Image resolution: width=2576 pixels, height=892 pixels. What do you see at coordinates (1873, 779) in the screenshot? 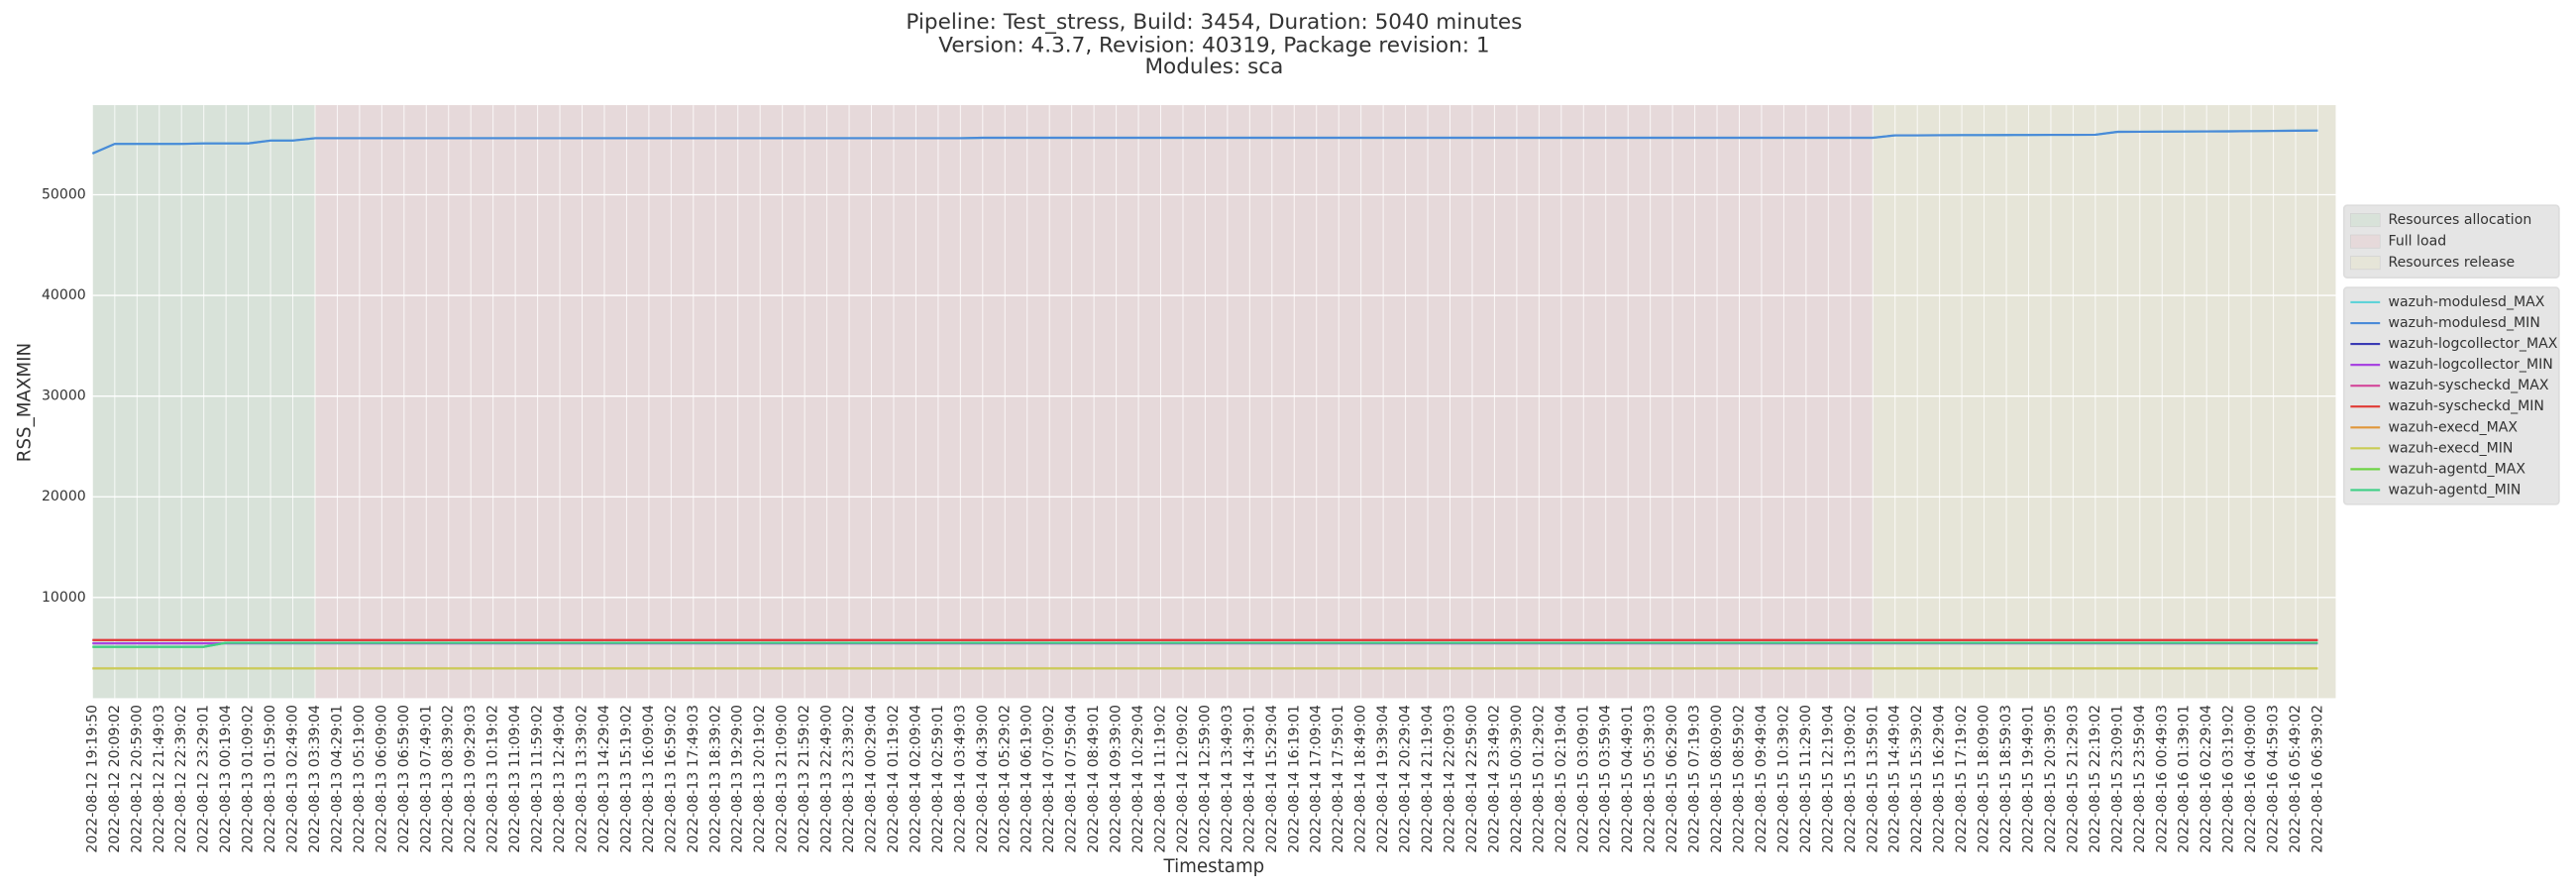
I see `x-tick-label: 2022-08-15 13:59:01` at bounding box center [1873, 779].